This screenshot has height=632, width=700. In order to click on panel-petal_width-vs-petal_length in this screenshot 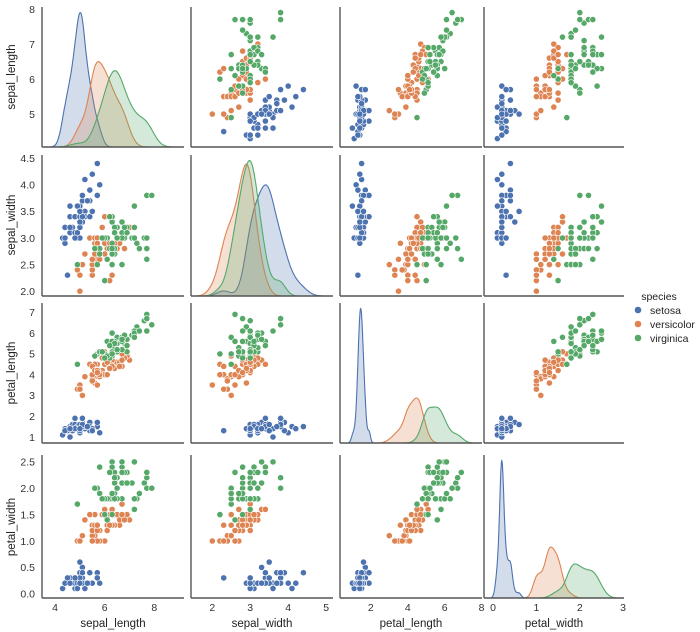, I will do `click(410, 527)`.